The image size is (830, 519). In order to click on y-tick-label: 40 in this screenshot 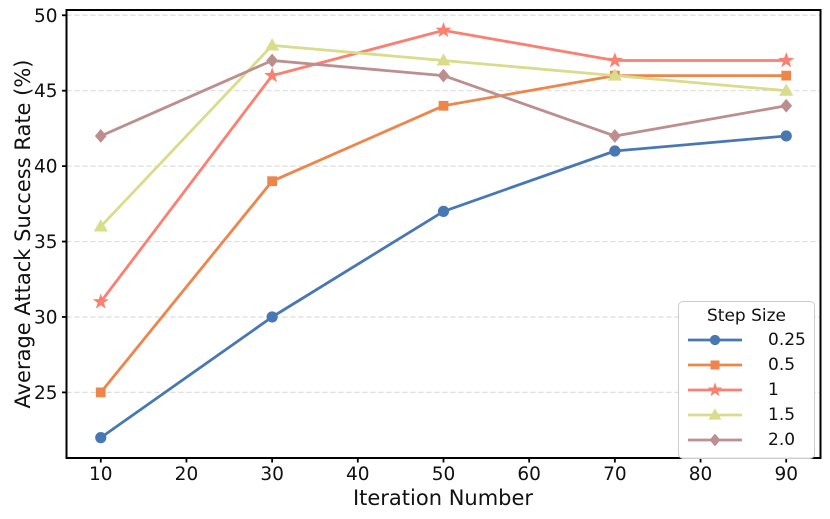, I will do `click(46, 167)`.